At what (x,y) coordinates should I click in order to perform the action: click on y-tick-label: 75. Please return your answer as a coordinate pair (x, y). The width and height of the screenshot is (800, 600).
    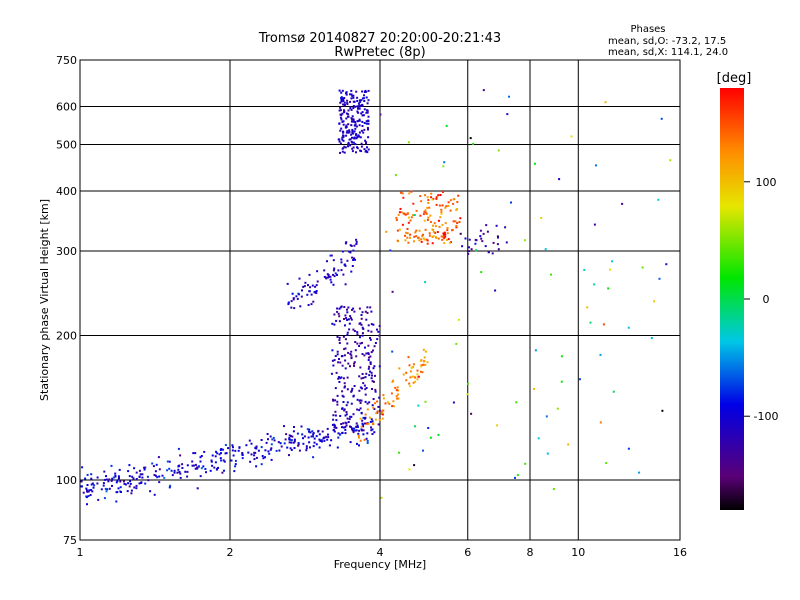
    Looking at the image, I should click on (70, 540).